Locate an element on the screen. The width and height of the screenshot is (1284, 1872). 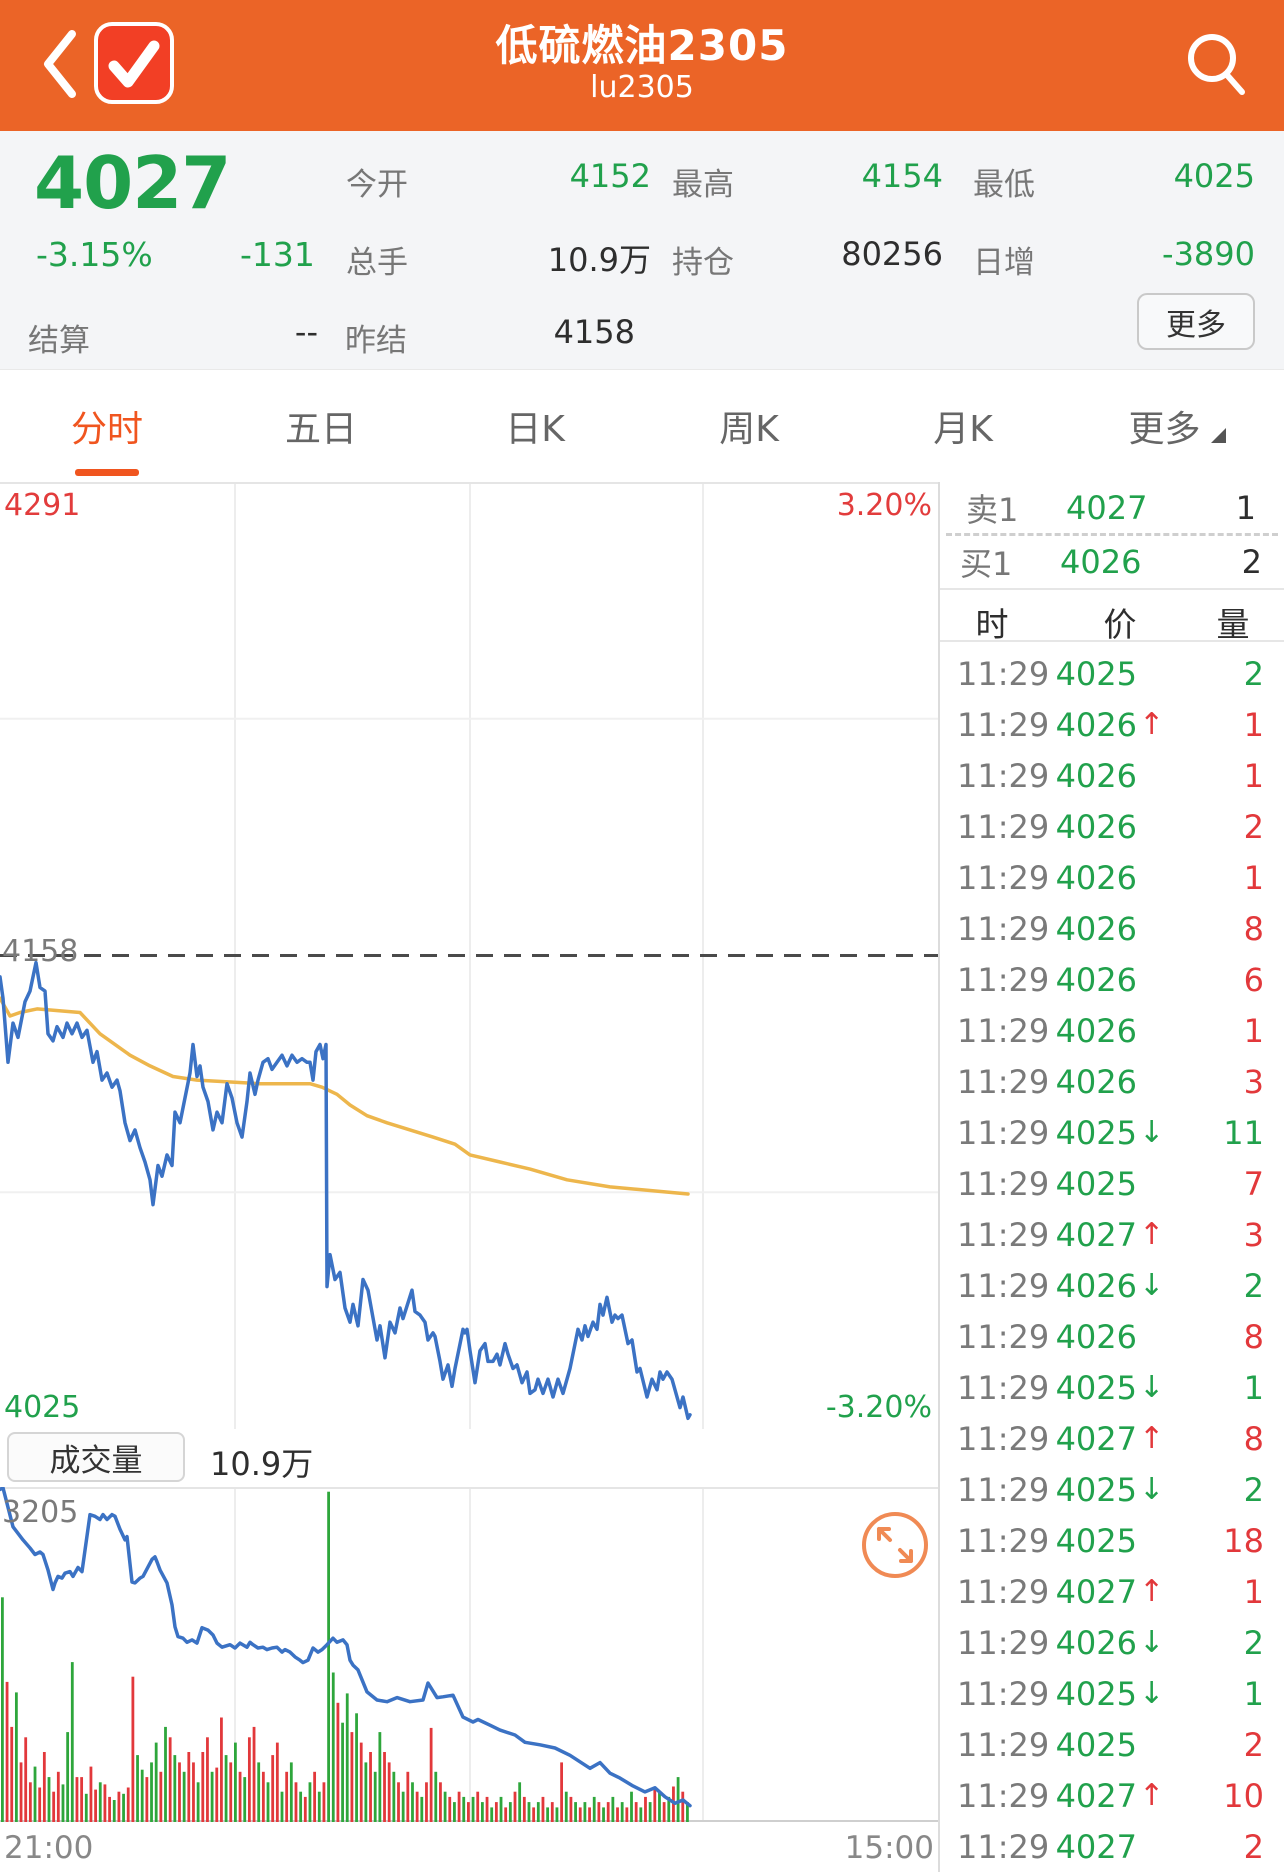
checkbox-app-icon is located at coordinates (134, 63).